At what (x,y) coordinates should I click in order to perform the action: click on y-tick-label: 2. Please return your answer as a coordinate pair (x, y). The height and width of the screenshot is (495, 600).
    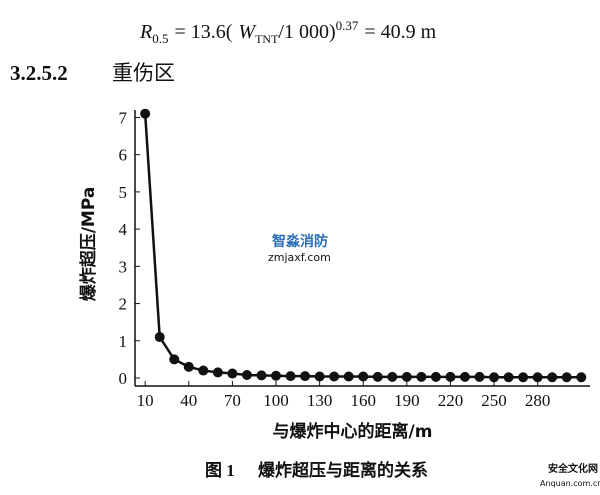
    Looking at the image, I should click on (123, 304).